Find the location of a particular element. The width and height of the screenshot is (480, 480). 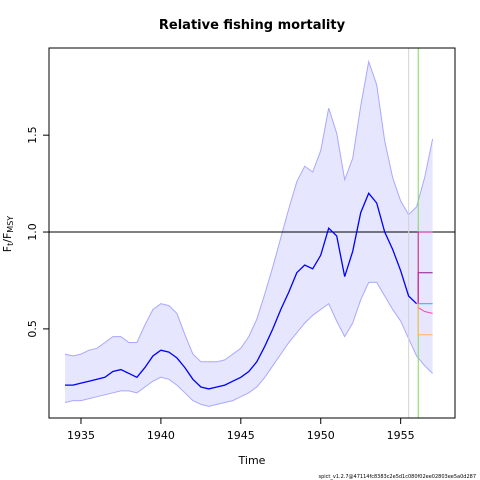

y-tick-label-2: 1.5 is located at coordinates (32, 135).